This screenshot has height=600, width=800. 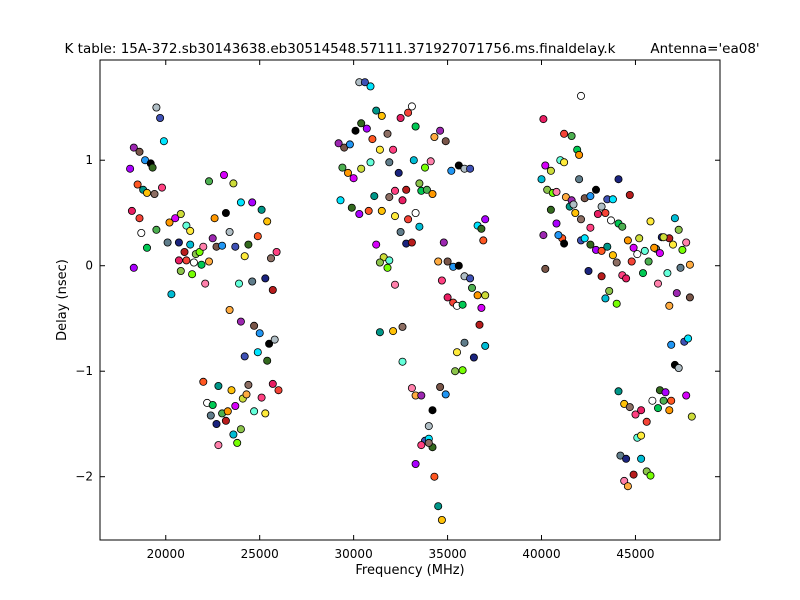 What do you see at coordinates (89, 266) in the screenshot?
I see `y-tick-label: 0` at bounding box center [89, 266].